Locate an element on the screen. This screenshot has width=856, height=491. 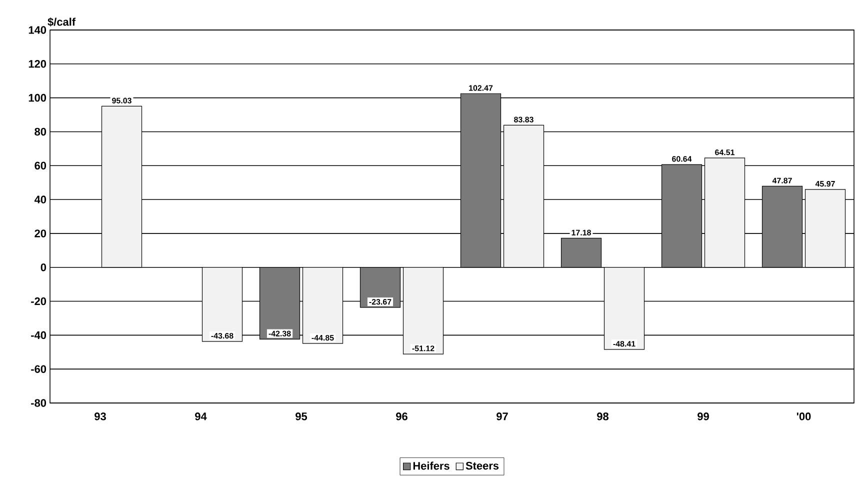
y-tick-label: -60 is located at coordinates (38, 369).